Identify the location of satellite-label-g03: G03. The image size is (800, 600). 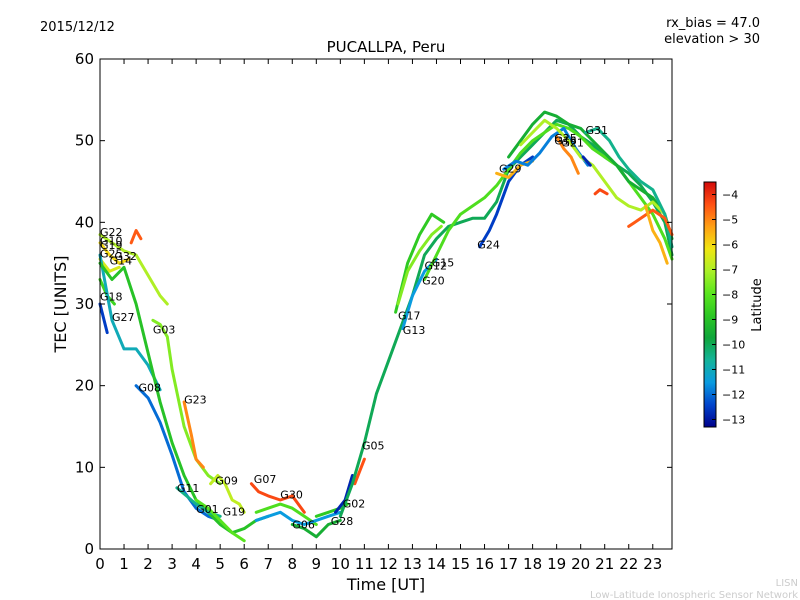
(164, 329).